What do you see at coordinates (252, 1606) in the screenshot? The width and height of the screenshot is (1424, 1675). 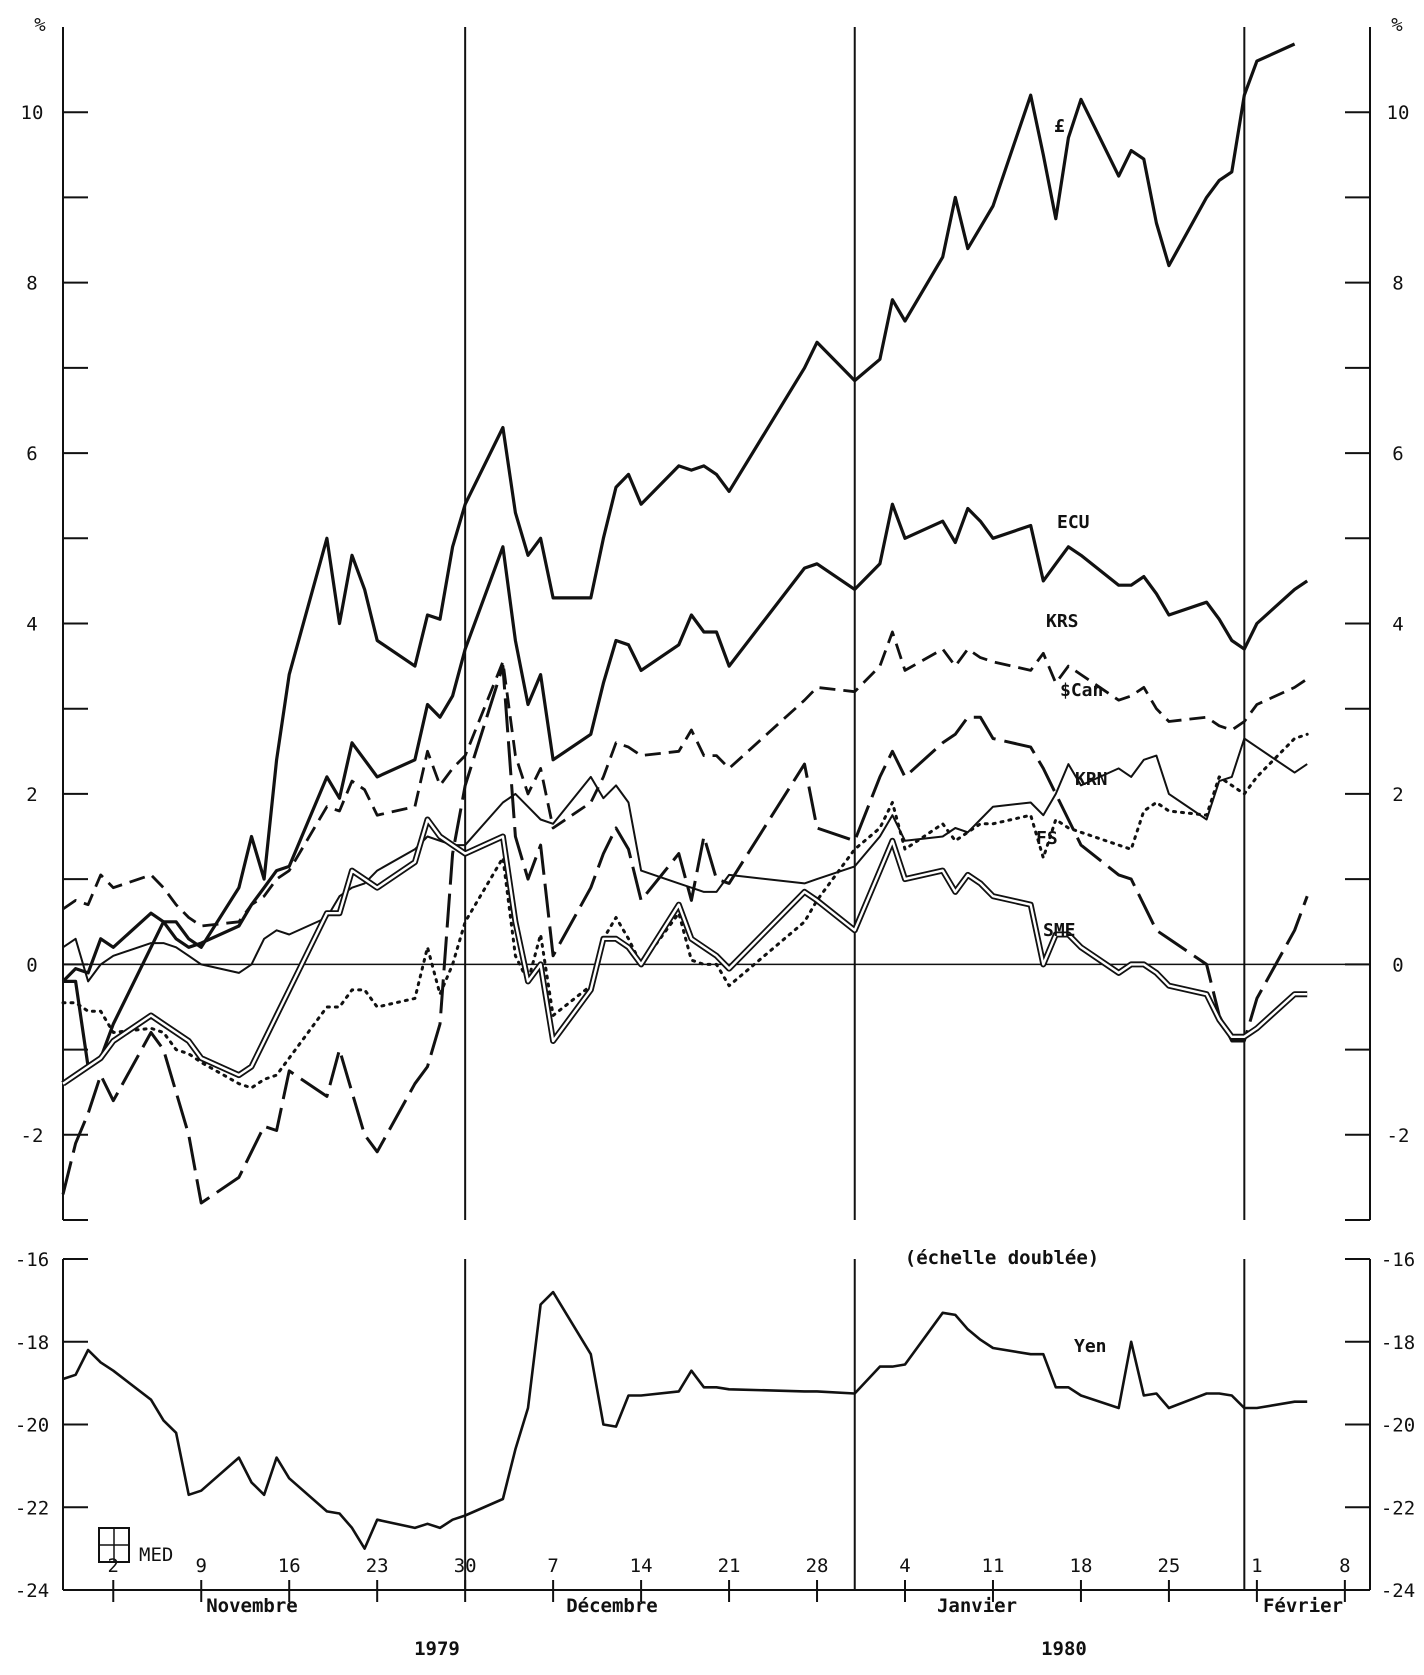 I see `month-label-novembre: Novembre` at bounding box center [252, 1606].